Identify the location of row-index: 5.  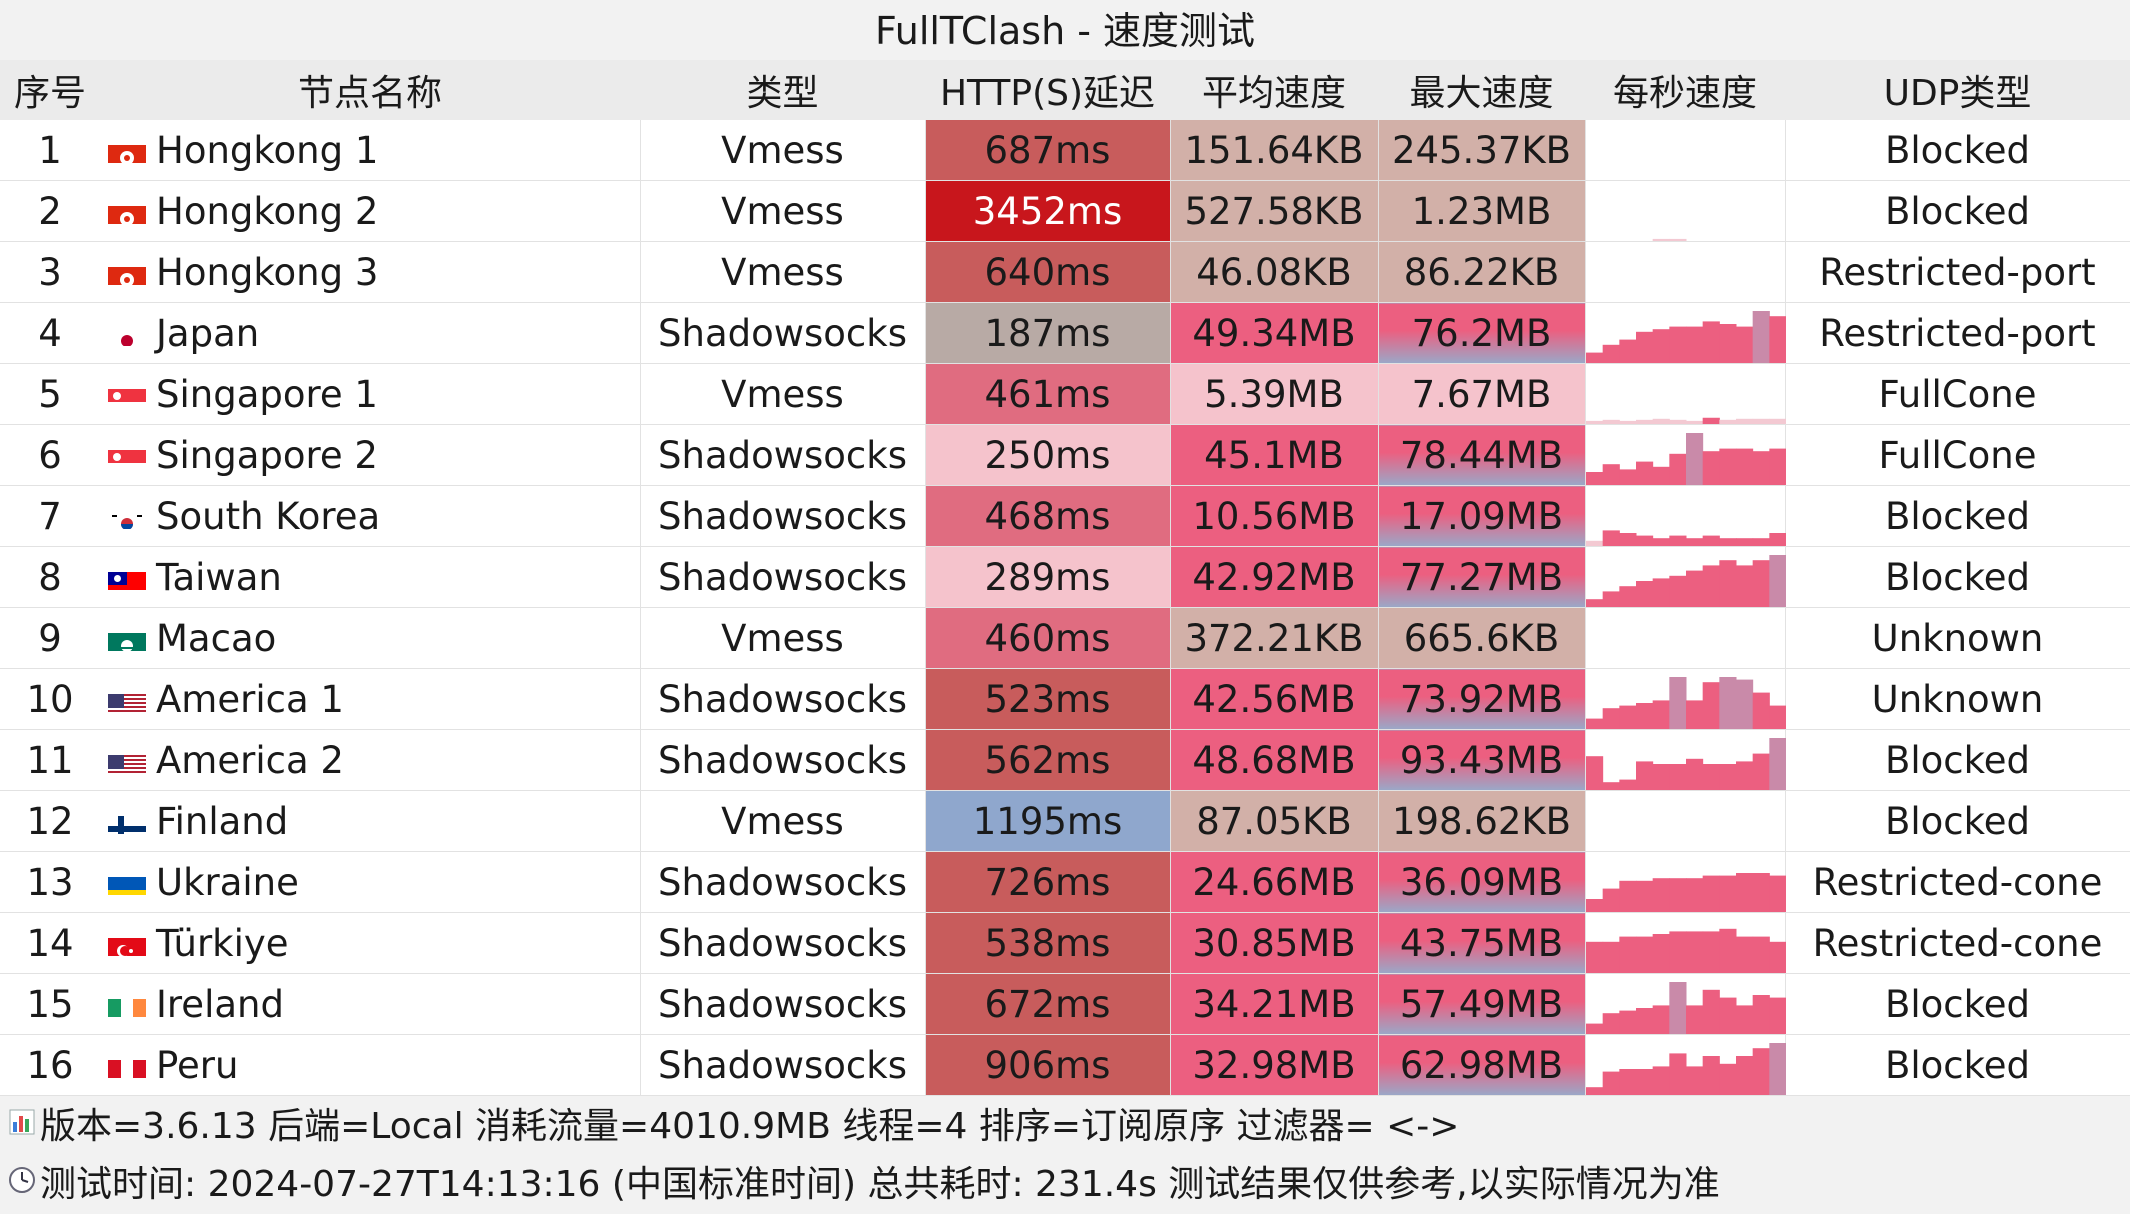
(50, 394).